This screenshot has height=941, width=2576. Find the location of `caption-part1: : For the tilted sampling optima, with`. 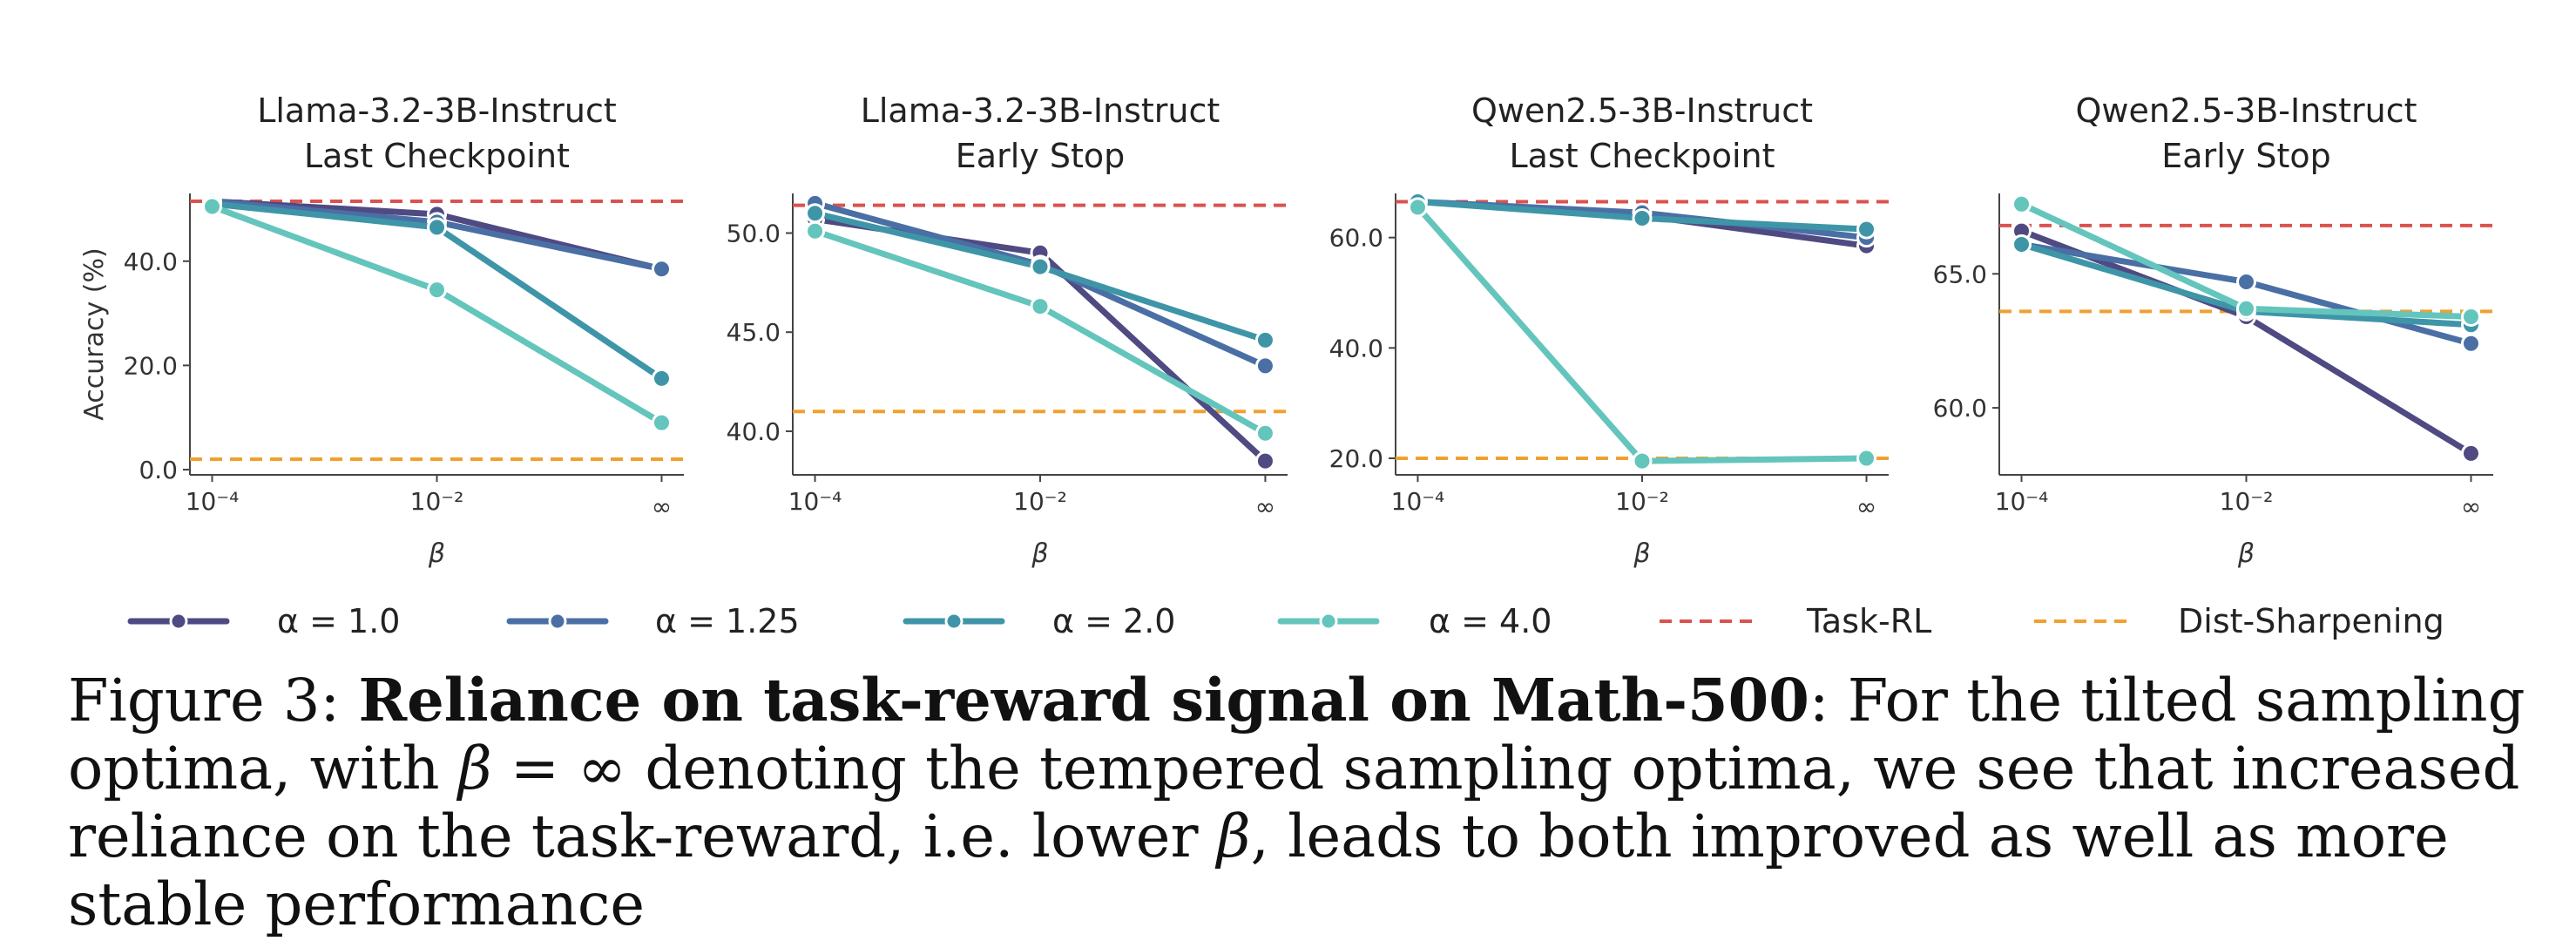

caption-part1: : For the tilted sampling optima, with is located at coordinates (1296, 734).